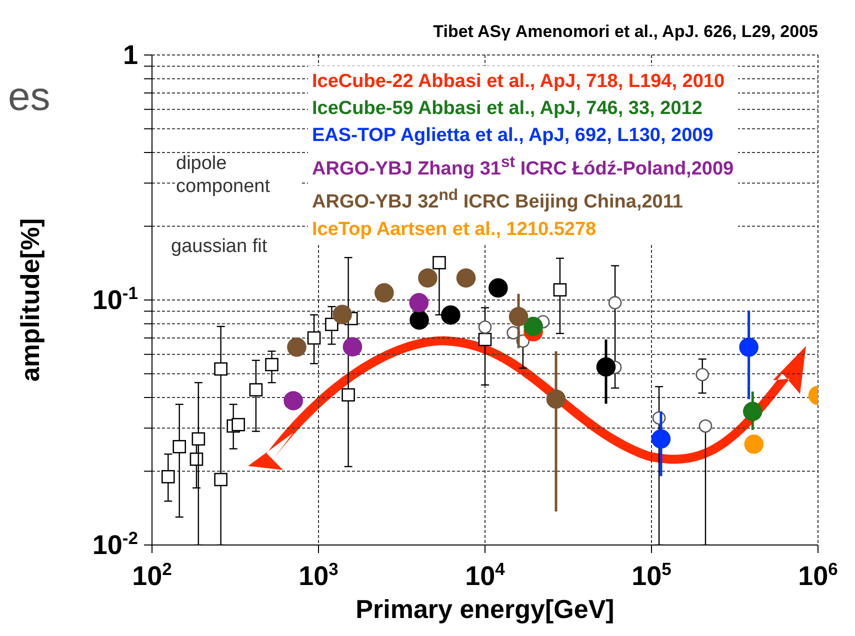  What do you see at coordinates (818, 575) in the screenshot?
I see `x-tick-label: 10$^{6}$` at bounding box center [818, 575].